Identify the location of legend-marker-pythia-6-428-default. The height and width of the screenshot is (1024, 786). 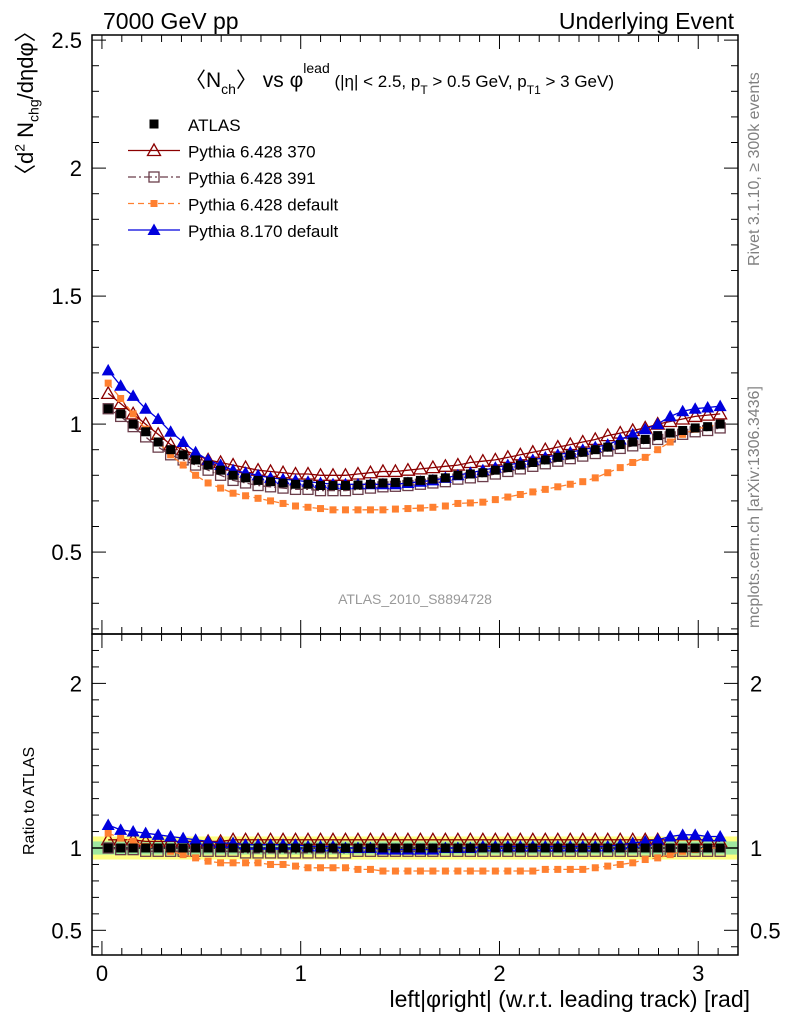
(154, 203).